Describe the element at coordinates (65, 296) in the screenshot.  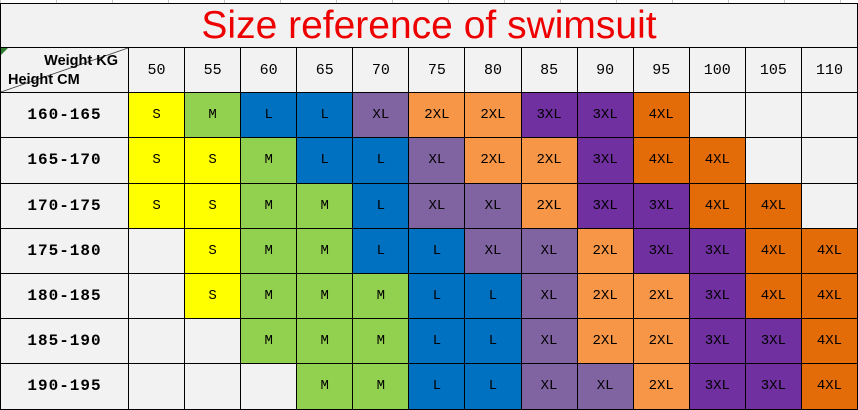
I see `row-header: 180-185` at that location.